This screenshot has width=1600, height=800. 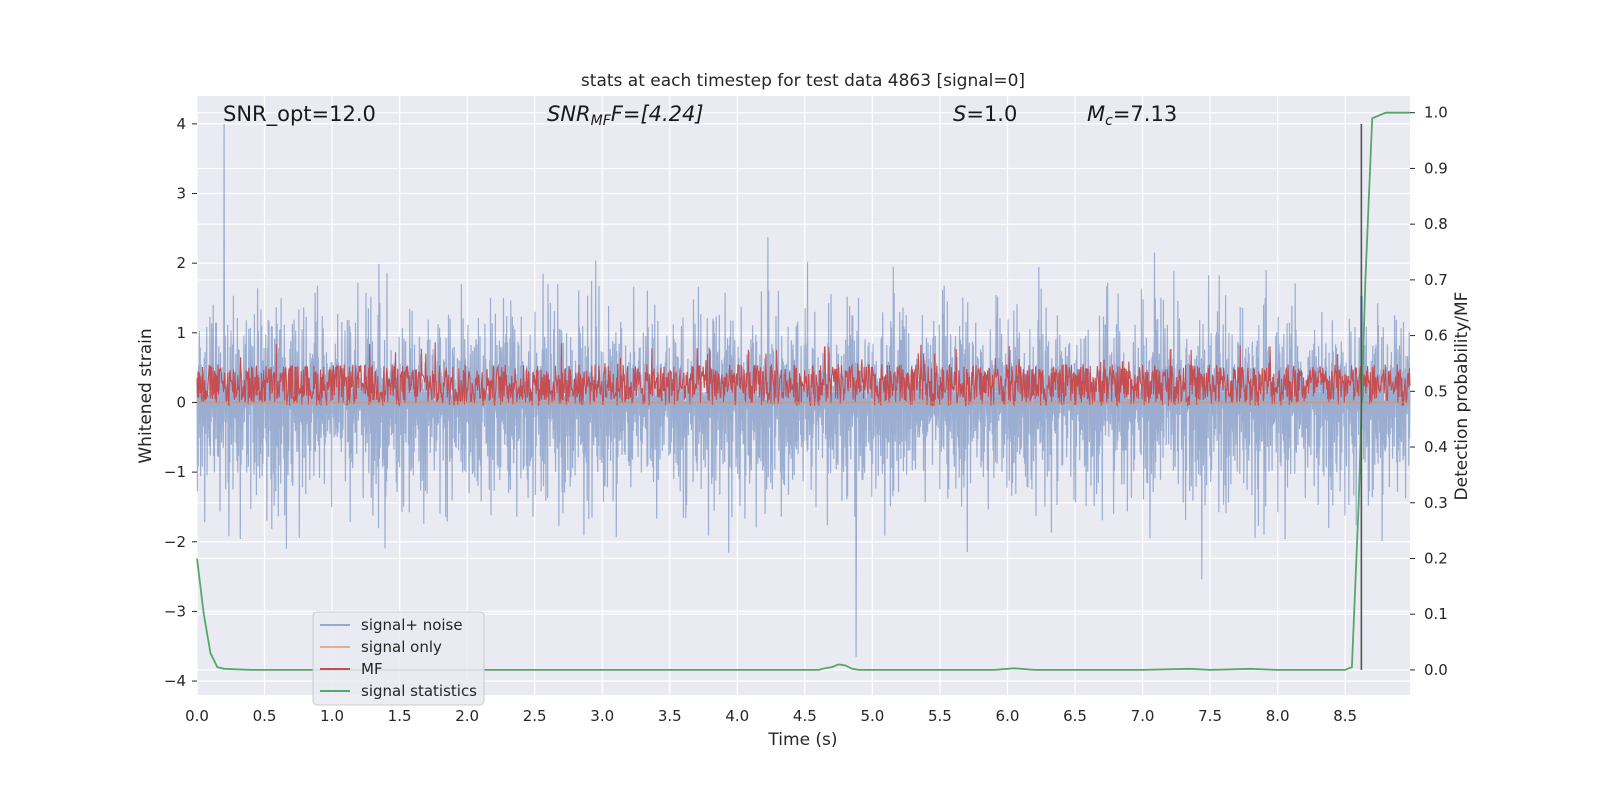 I want to click on y-right-axis-label: Detection probability/MF, so click(x=1462, y=396).